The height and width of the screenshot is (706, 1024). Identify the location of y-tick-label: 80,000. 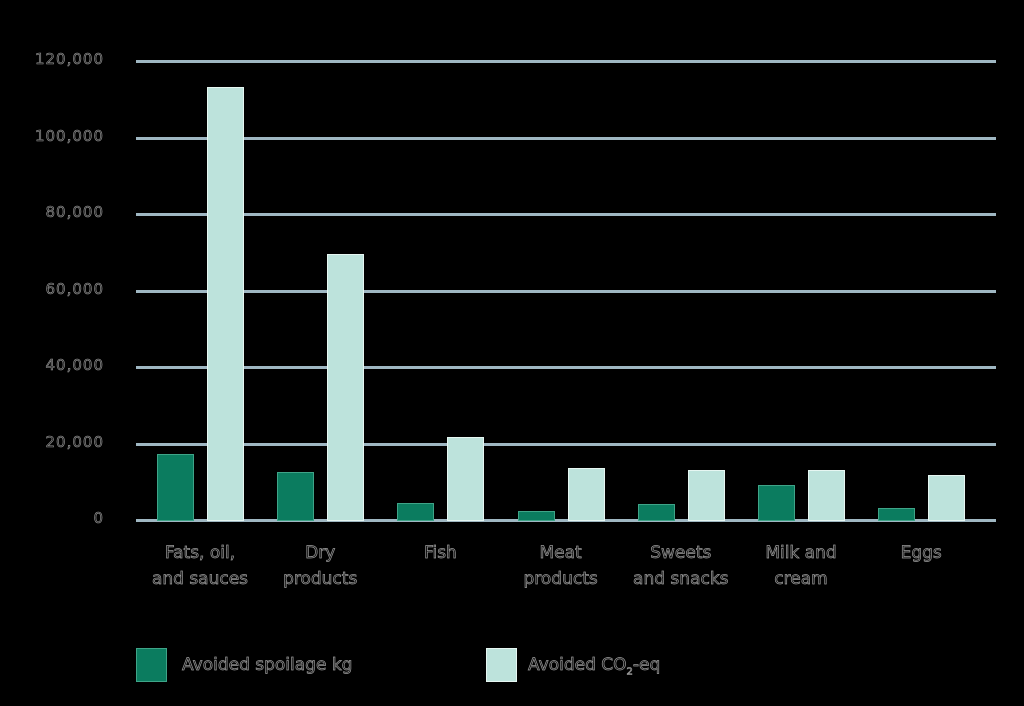
(74, 212).